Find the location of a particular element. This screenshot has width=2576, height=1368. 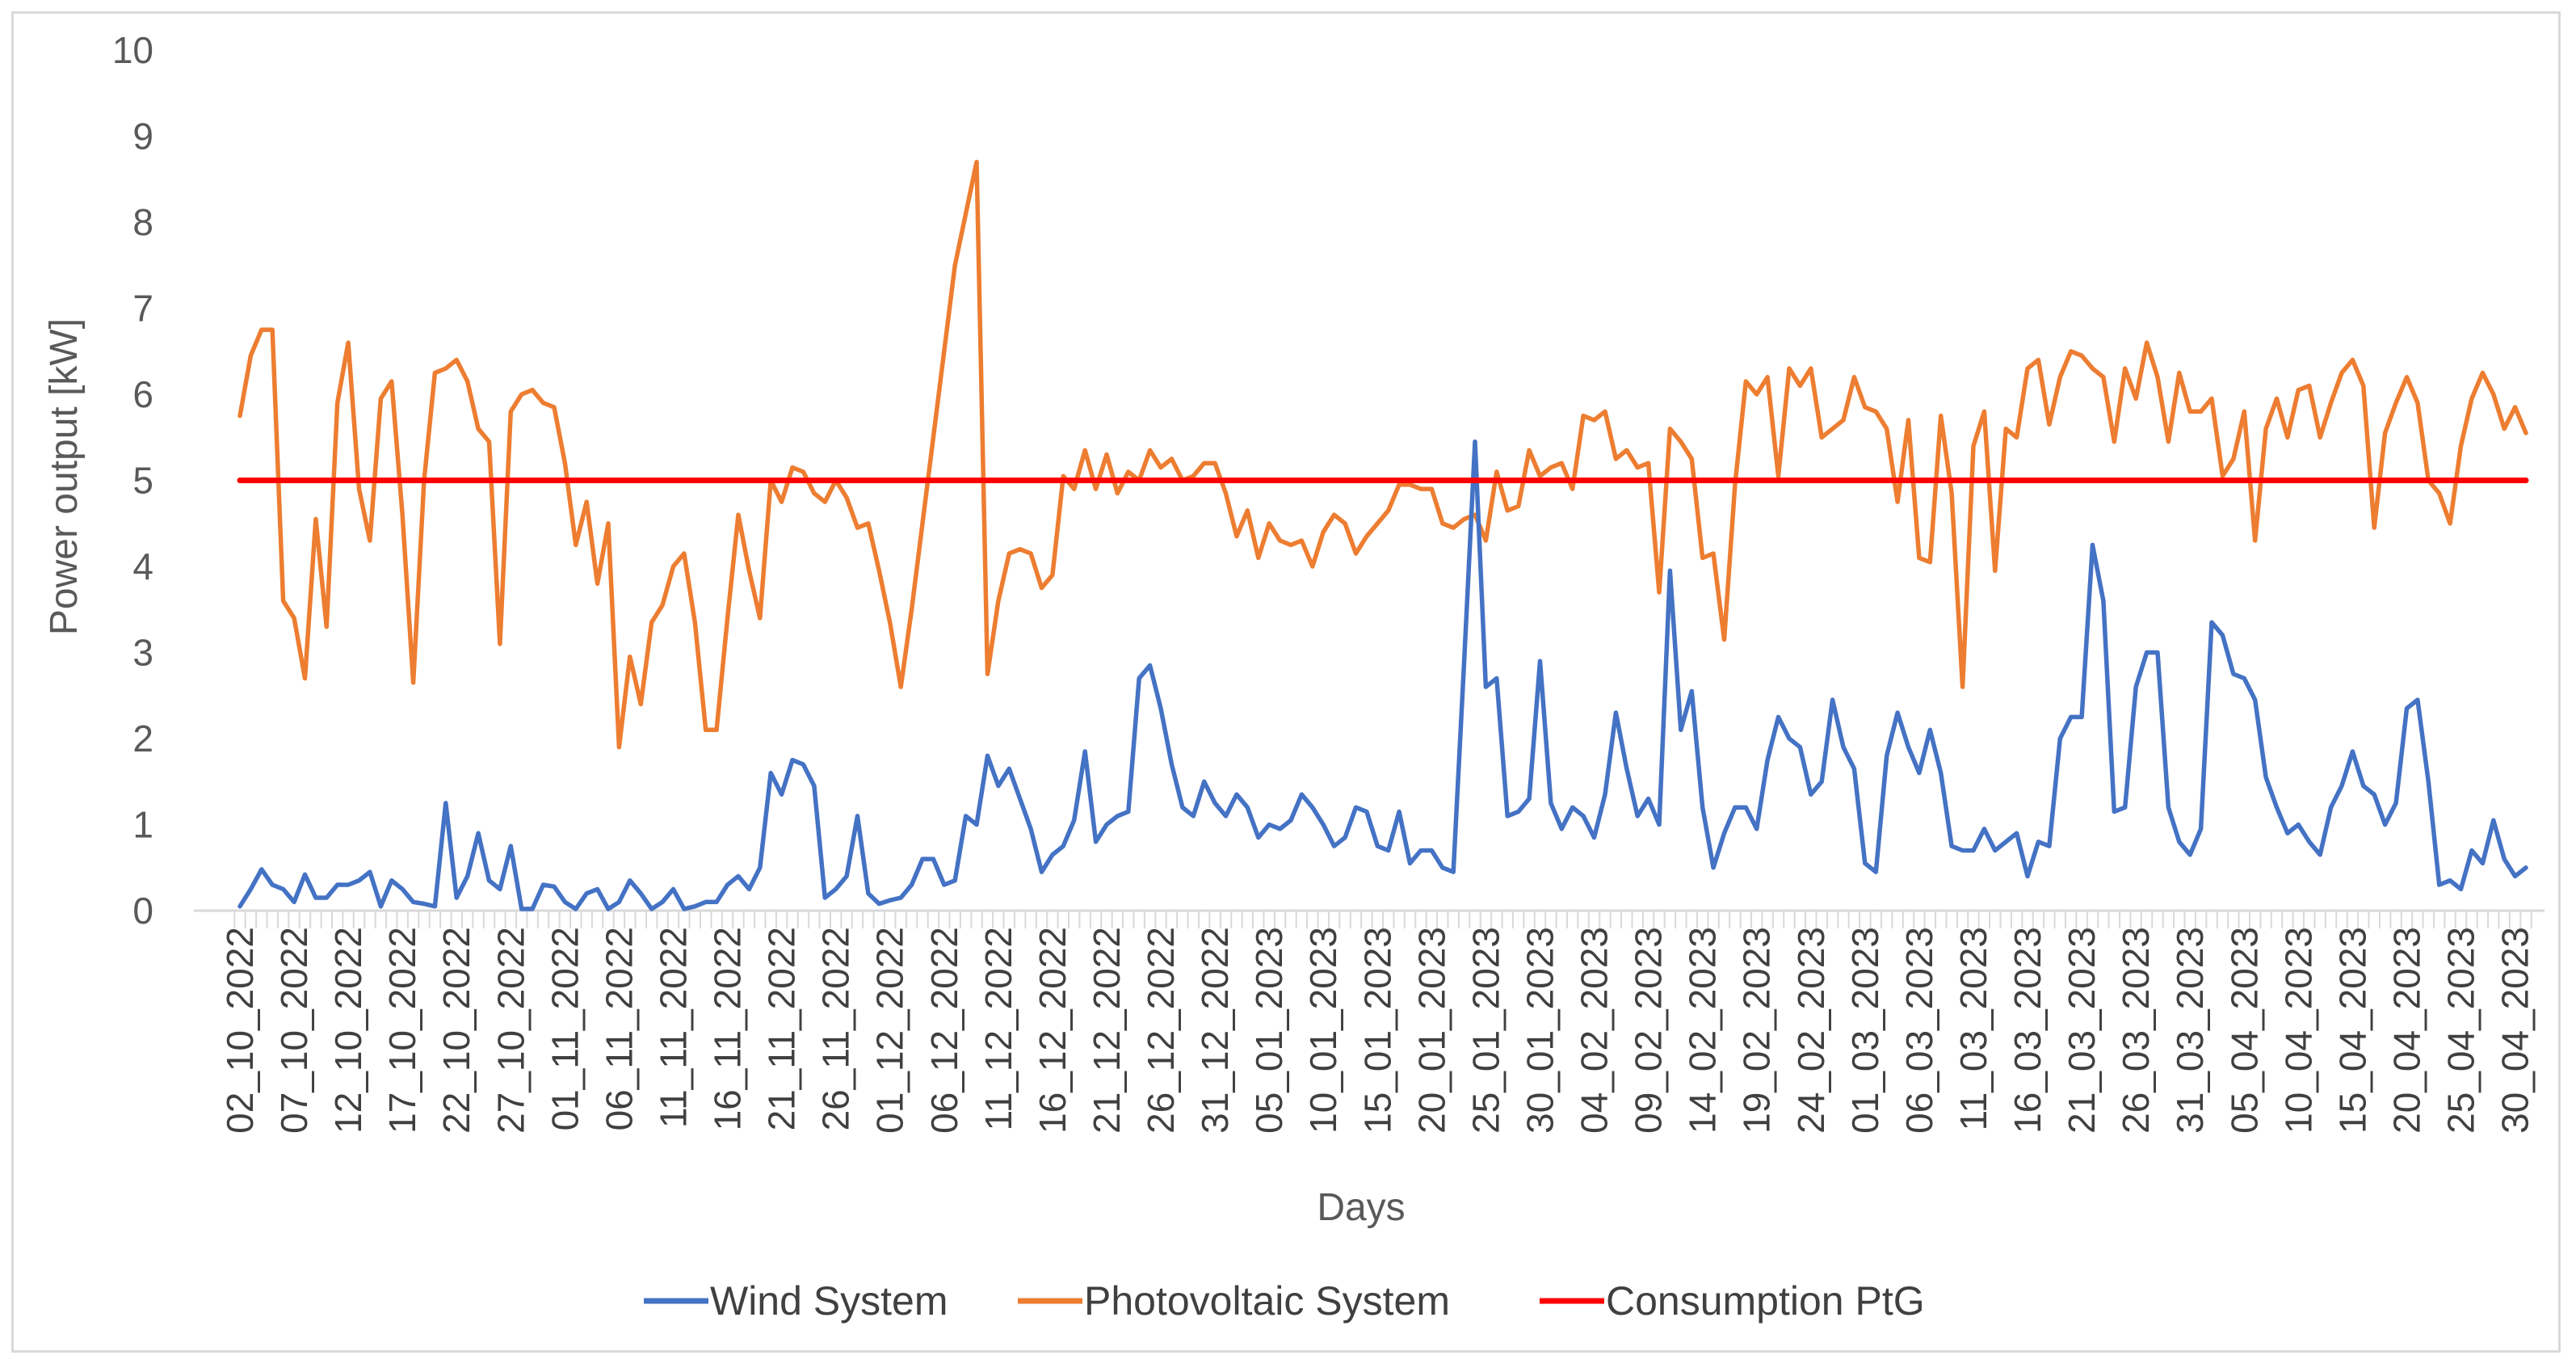

x-tick-label: 30_04_2023 is located at coordinates (2515, 1030).